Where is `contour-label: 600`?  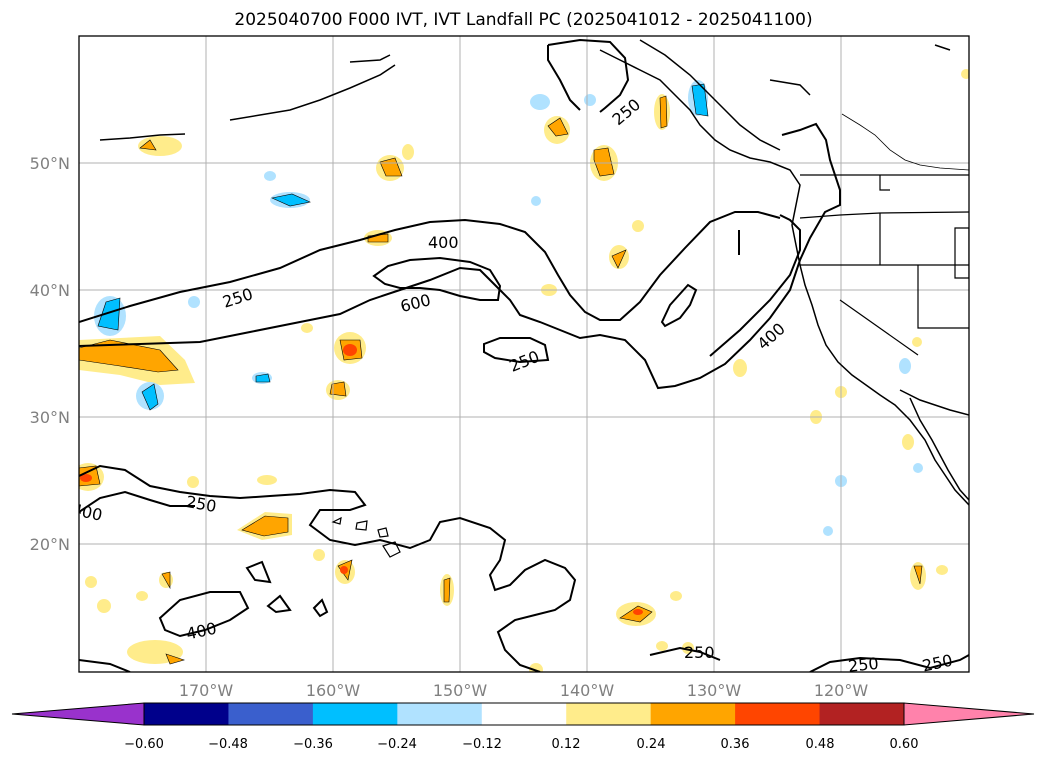
contour-label: 600 is located at coordinates (415, 303).